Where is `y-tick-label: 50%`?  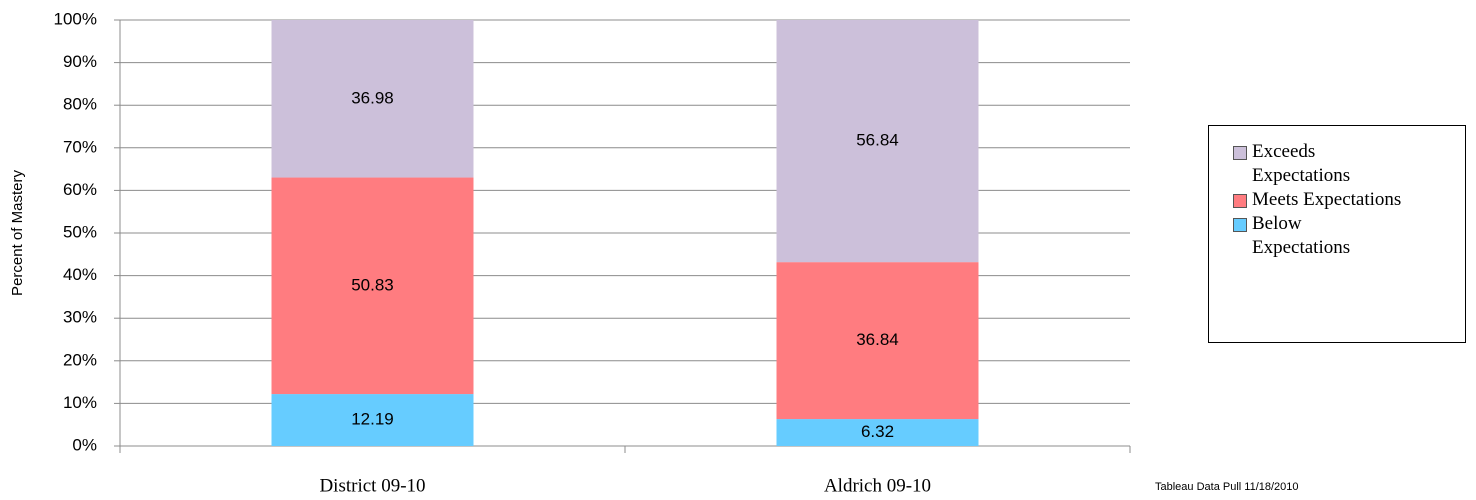 y-tick-label: 50% is located at coordinates (80, 231).